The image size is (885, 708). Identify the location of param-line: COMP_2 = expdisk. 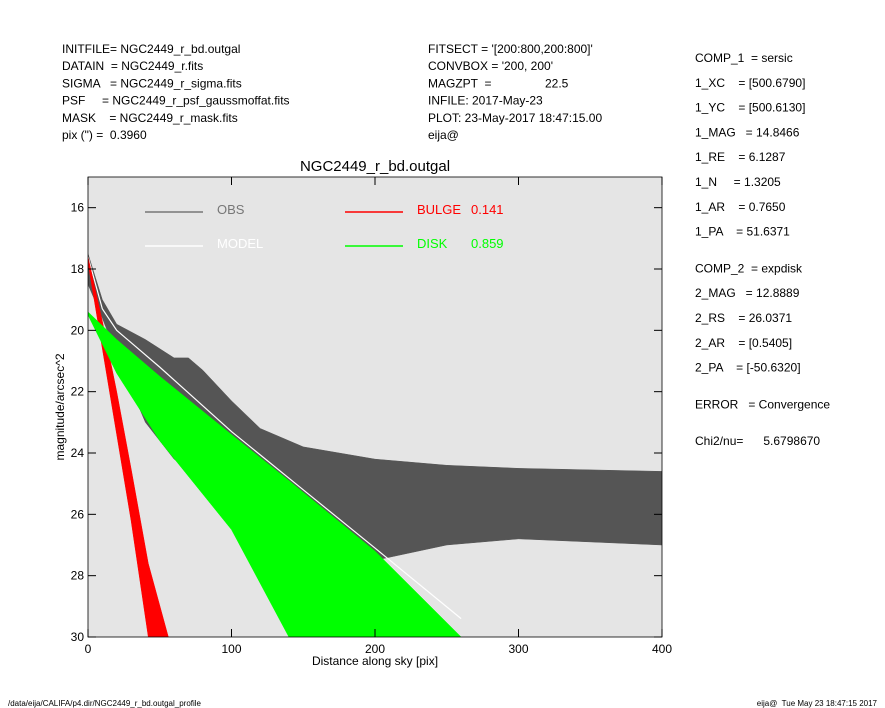
(749, 268).